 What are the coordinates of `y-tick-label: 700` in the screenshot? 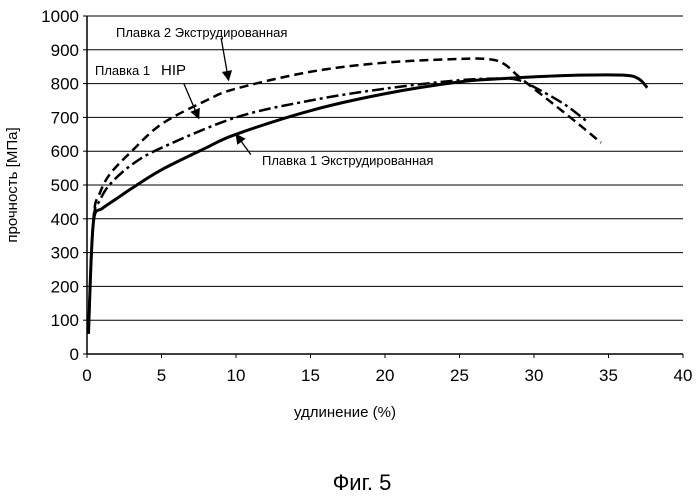 It's located at (65, 117).